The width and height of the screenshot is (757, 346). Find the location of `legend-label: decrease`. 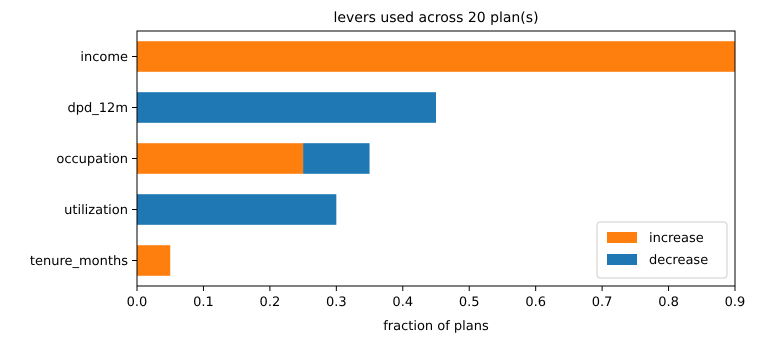

legend-label: decrease is located at coordinates (678, 260).